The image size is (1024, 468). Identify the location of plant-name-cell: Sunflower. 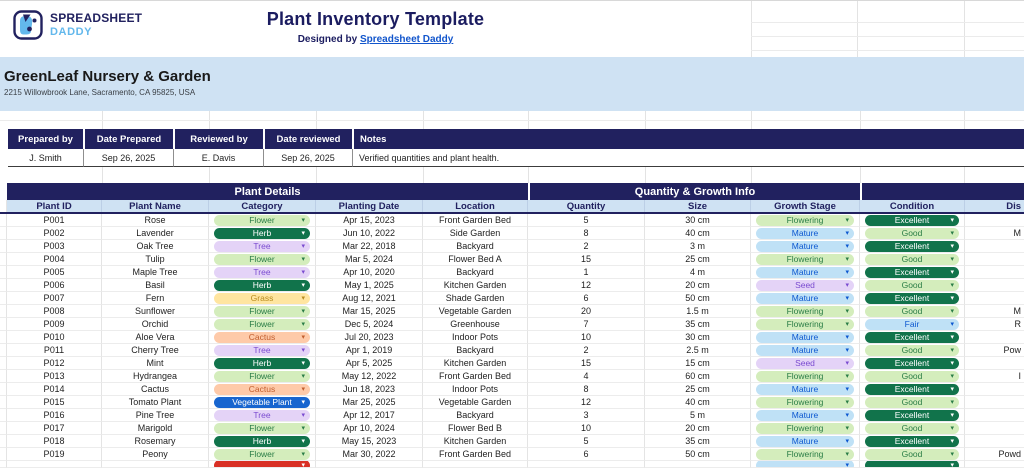
(155, 311).